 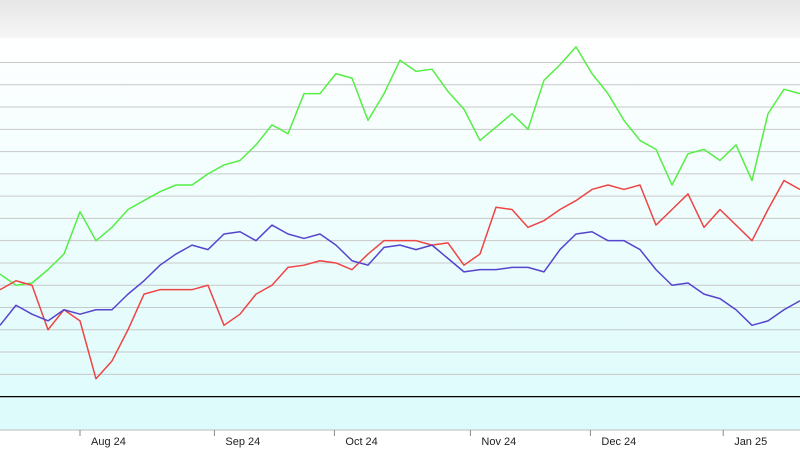 I want to click on x-tick-label: Dec 24, so click(x=618, y=442).